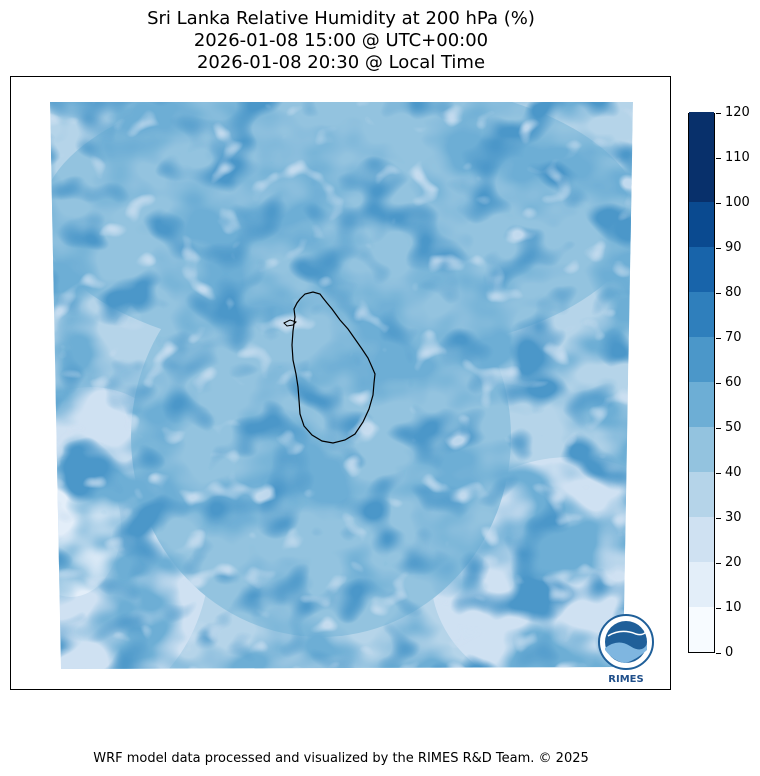 Image resolution: width=760 pixels, height=776 pixels. I want to click on colorbar-tick-label: 110, so click(737, 157).